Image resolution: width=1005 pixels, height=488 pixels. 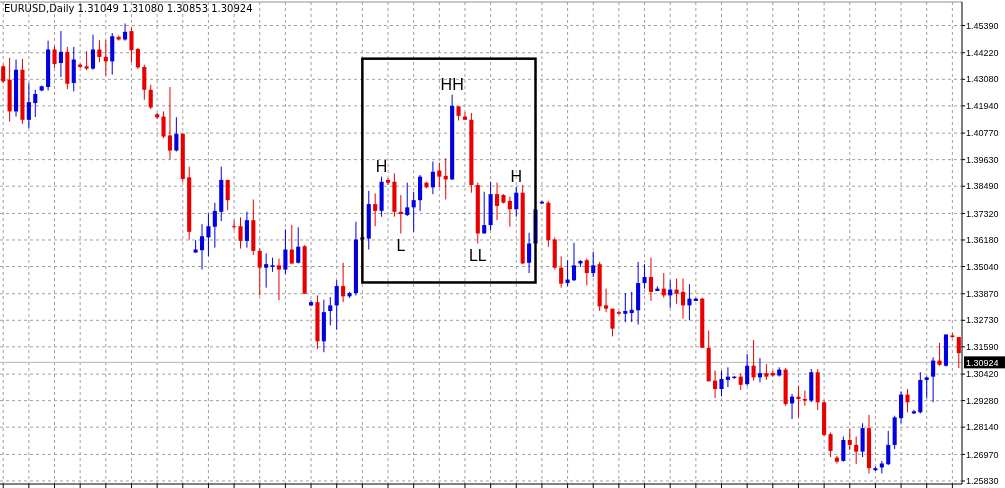 I want to click on y-tick-label: 1.40770, so click(x=982, y=133).